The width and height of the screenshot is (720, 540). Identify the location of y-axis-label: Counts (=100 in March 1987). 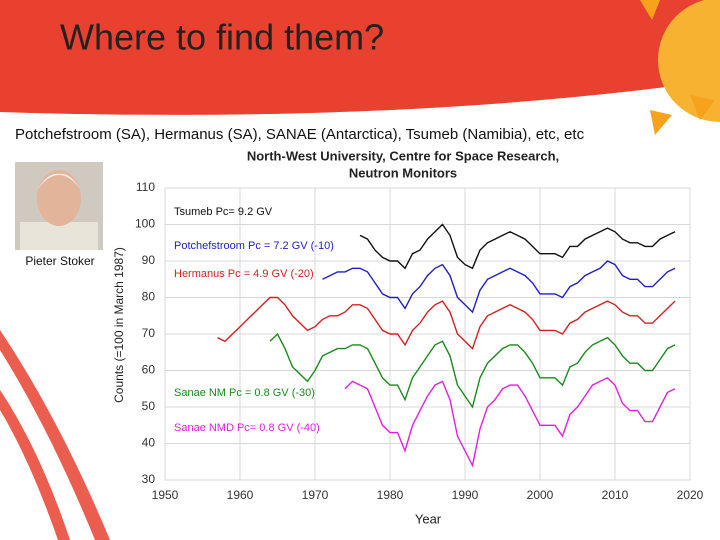
(119, 325).